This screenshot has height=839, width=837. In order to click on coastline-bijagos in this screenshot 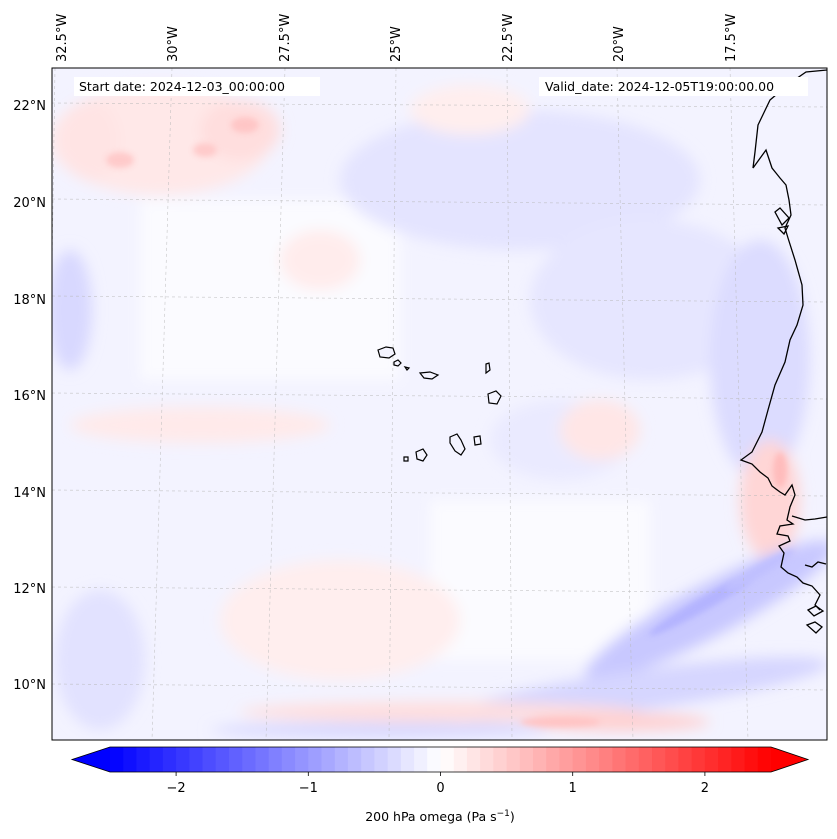, I will do `click(815, 611)`.